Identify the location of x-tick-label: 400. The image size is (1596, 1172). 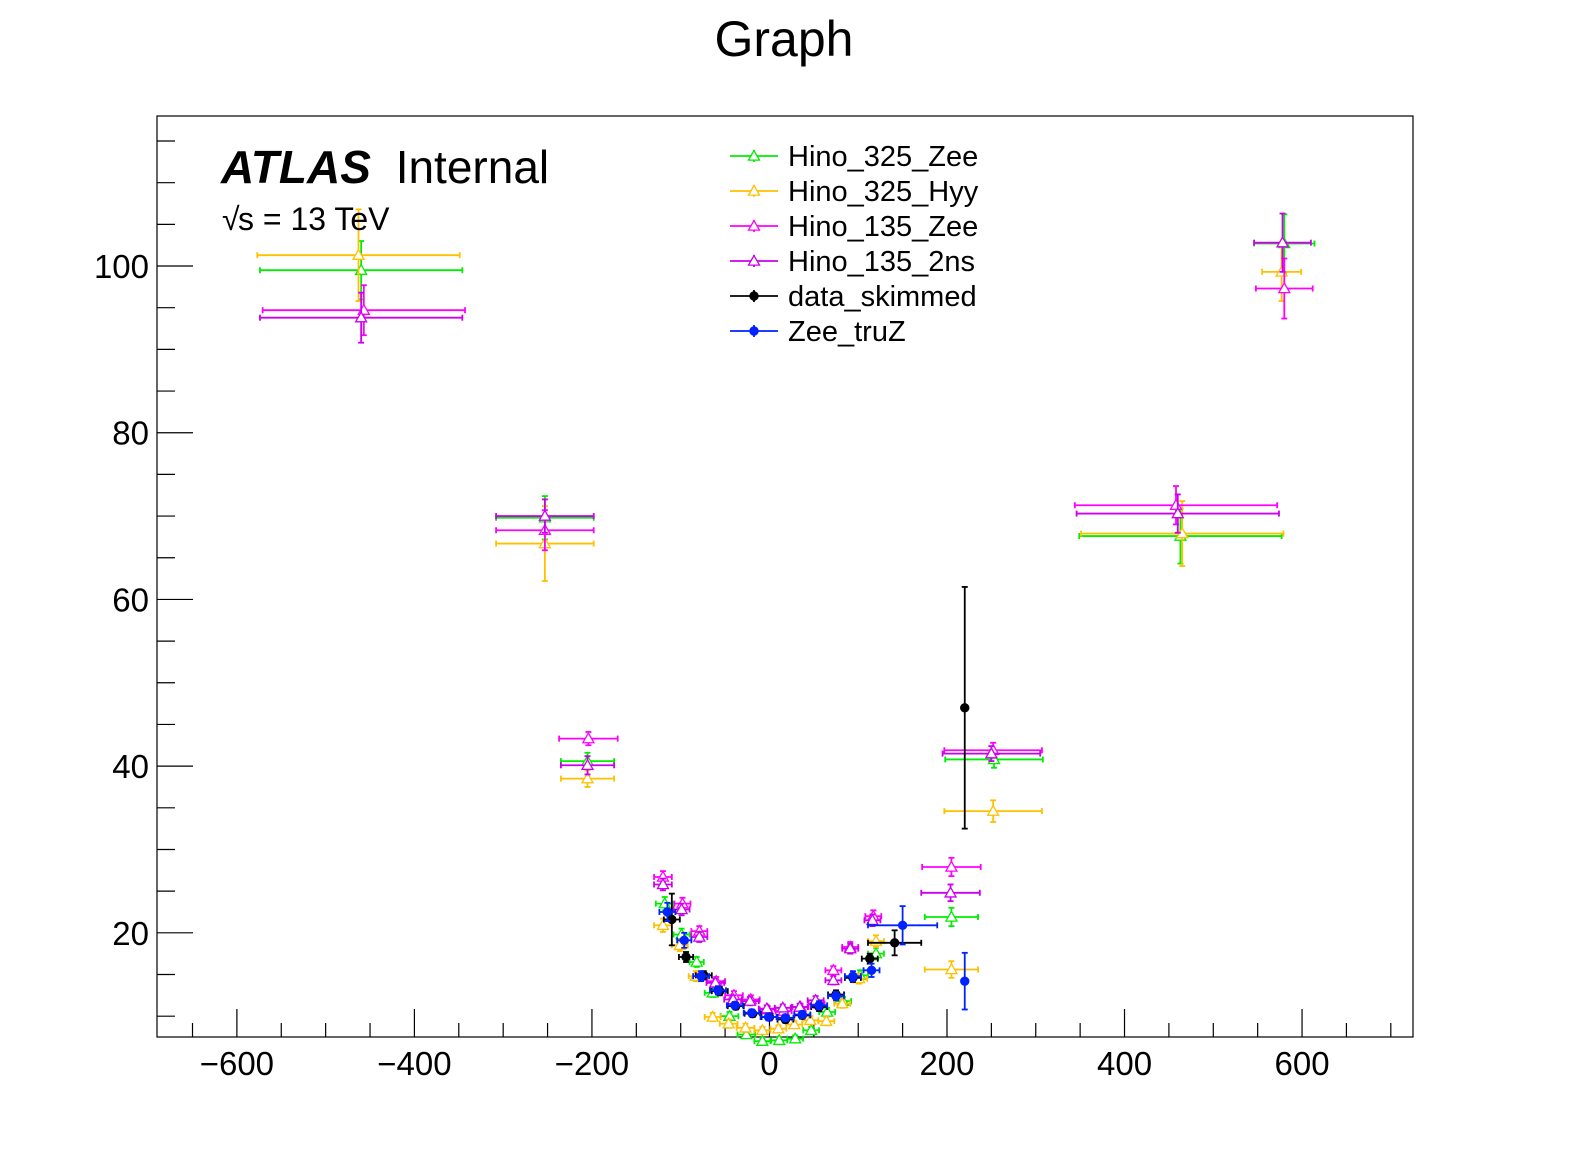
(1124, 1063).